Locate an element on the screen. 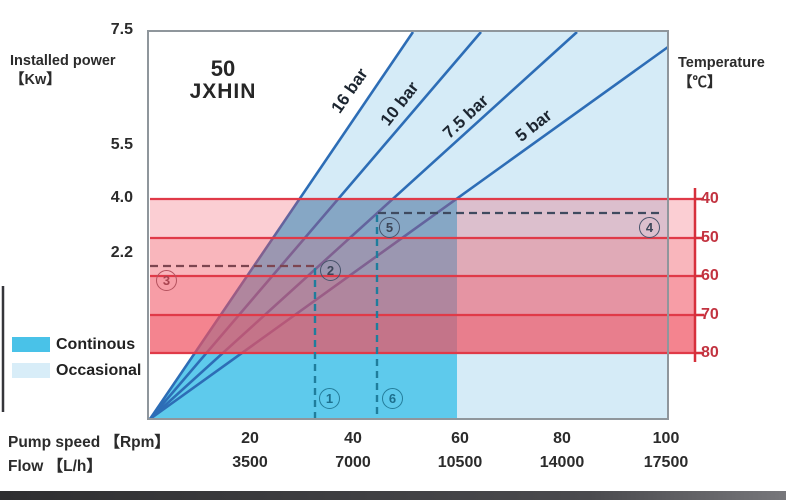 This screenshot has width=786, height=500. speed-tick-20: 20 is located at coordinates (250, 438).